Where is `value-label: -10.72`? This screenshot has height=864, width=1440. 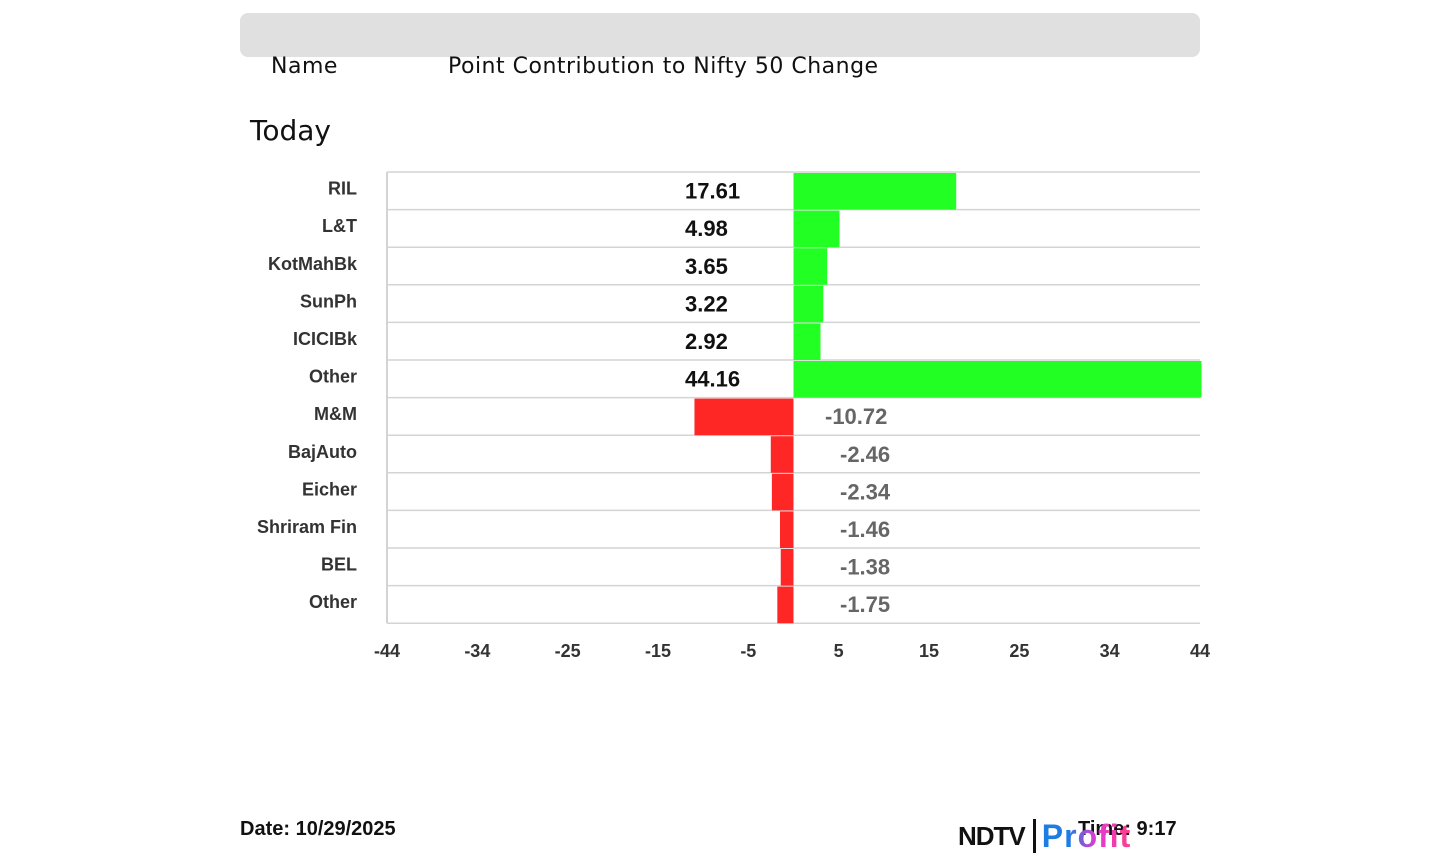 value-label: -10.72 is located at coordinates (856, 416).